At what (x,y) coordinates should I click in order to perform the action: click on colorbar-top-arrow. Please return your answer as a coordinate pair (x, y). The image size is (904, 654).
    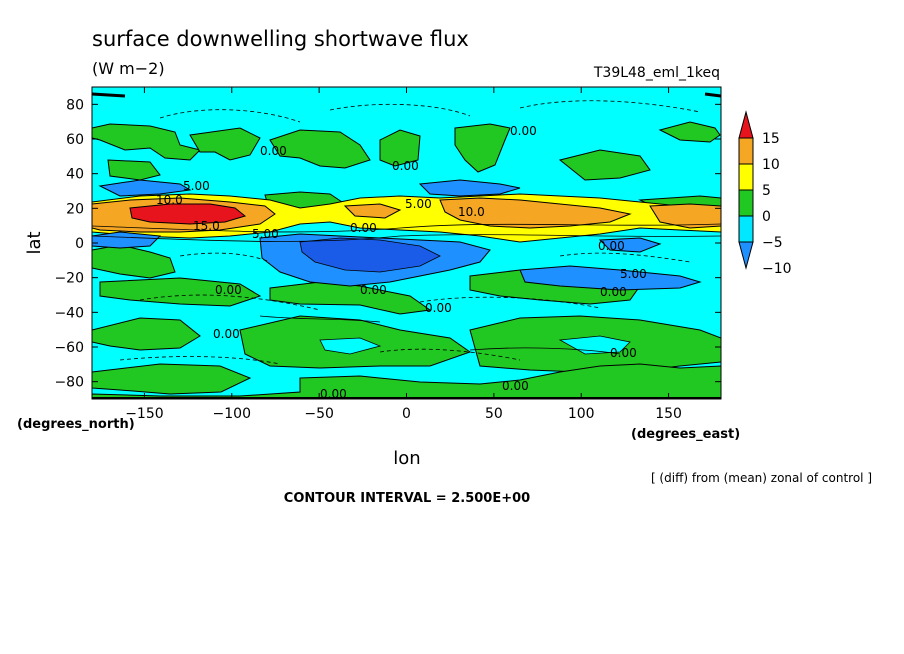
    Looking at the image, I should click on (746, 124).